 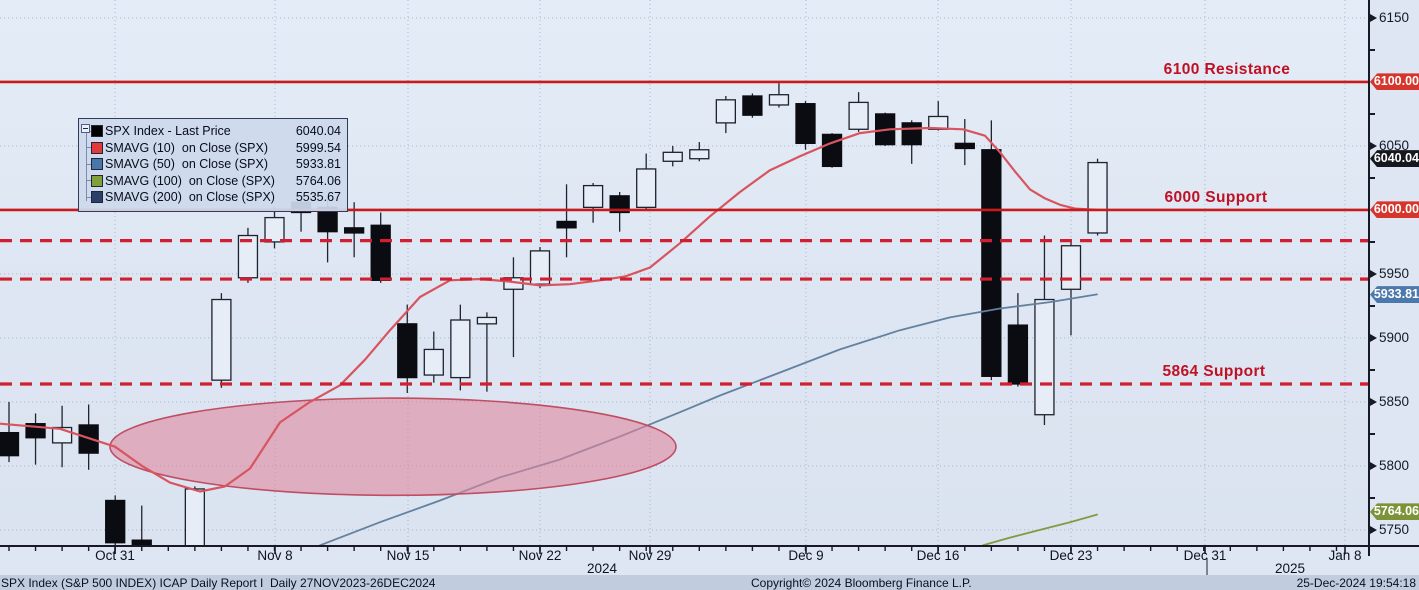 What do you see at coordinates (318, 131) in the screenshot?
I see `legend-value: 6040.04` at bounding box center [318, 131].